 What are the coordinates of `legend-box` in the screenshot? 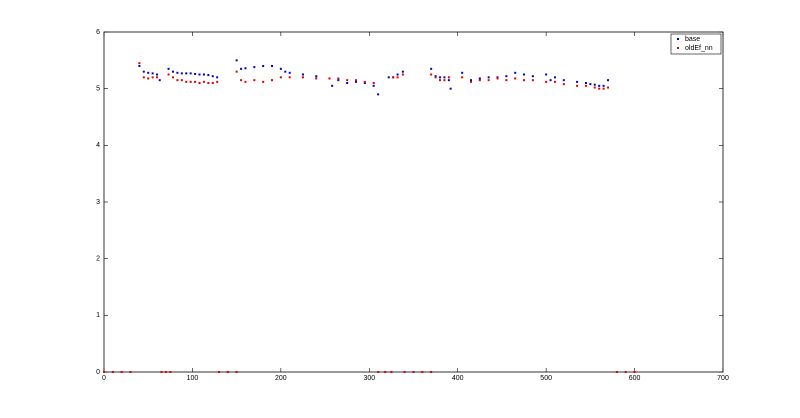 It's located at (696, 44).